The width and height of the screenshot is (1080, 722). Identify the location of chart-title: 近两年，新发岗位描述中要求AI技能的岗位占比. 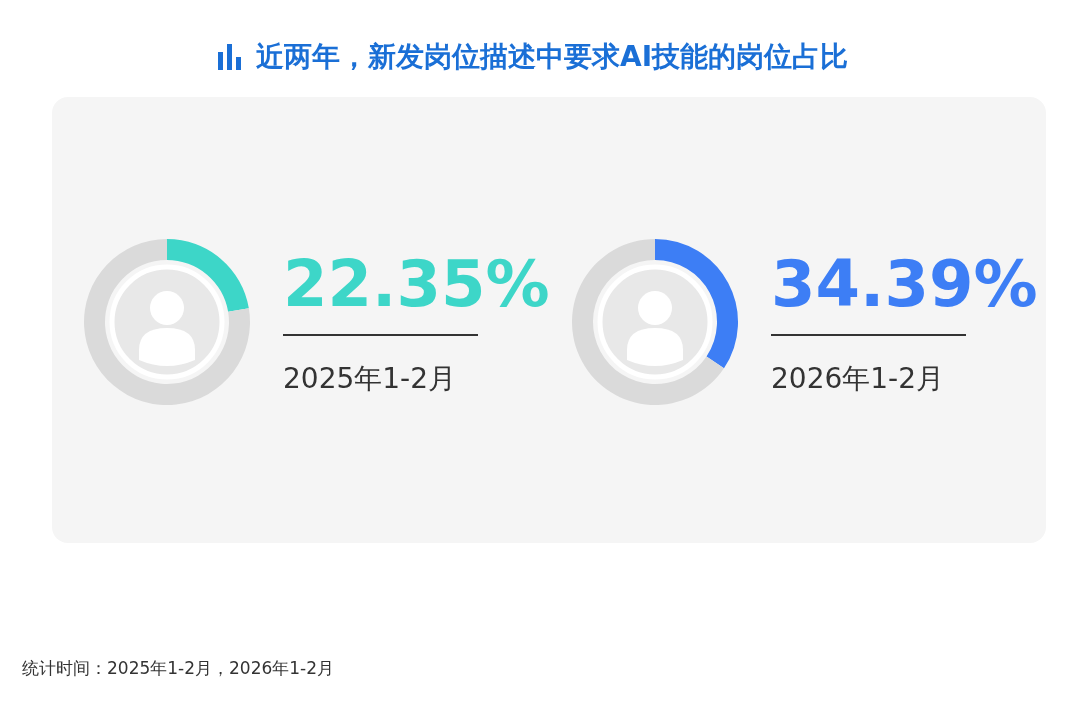
(552, 57).